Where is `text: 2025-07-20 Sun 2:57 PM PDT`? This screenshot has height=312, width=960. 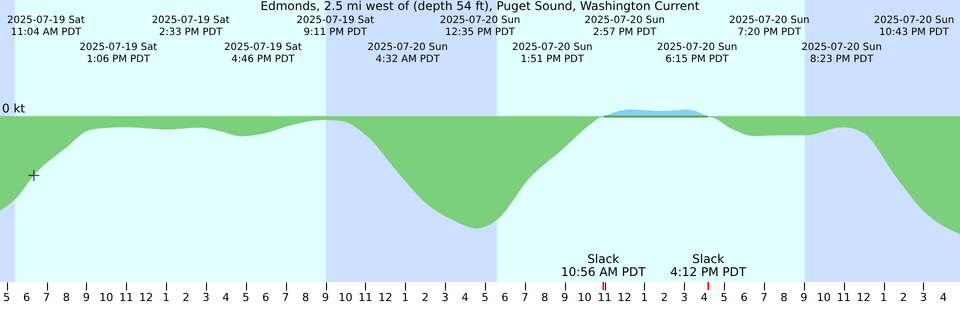 text: 2025-07-20 Sun 2:57 PM PDT is located at coordinates (624, 26).